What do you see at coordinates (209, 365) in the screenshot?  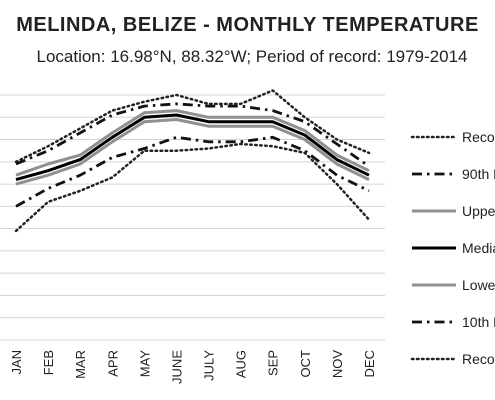 I see `x-tick-label: JULY` at bounding box center [209, 365].